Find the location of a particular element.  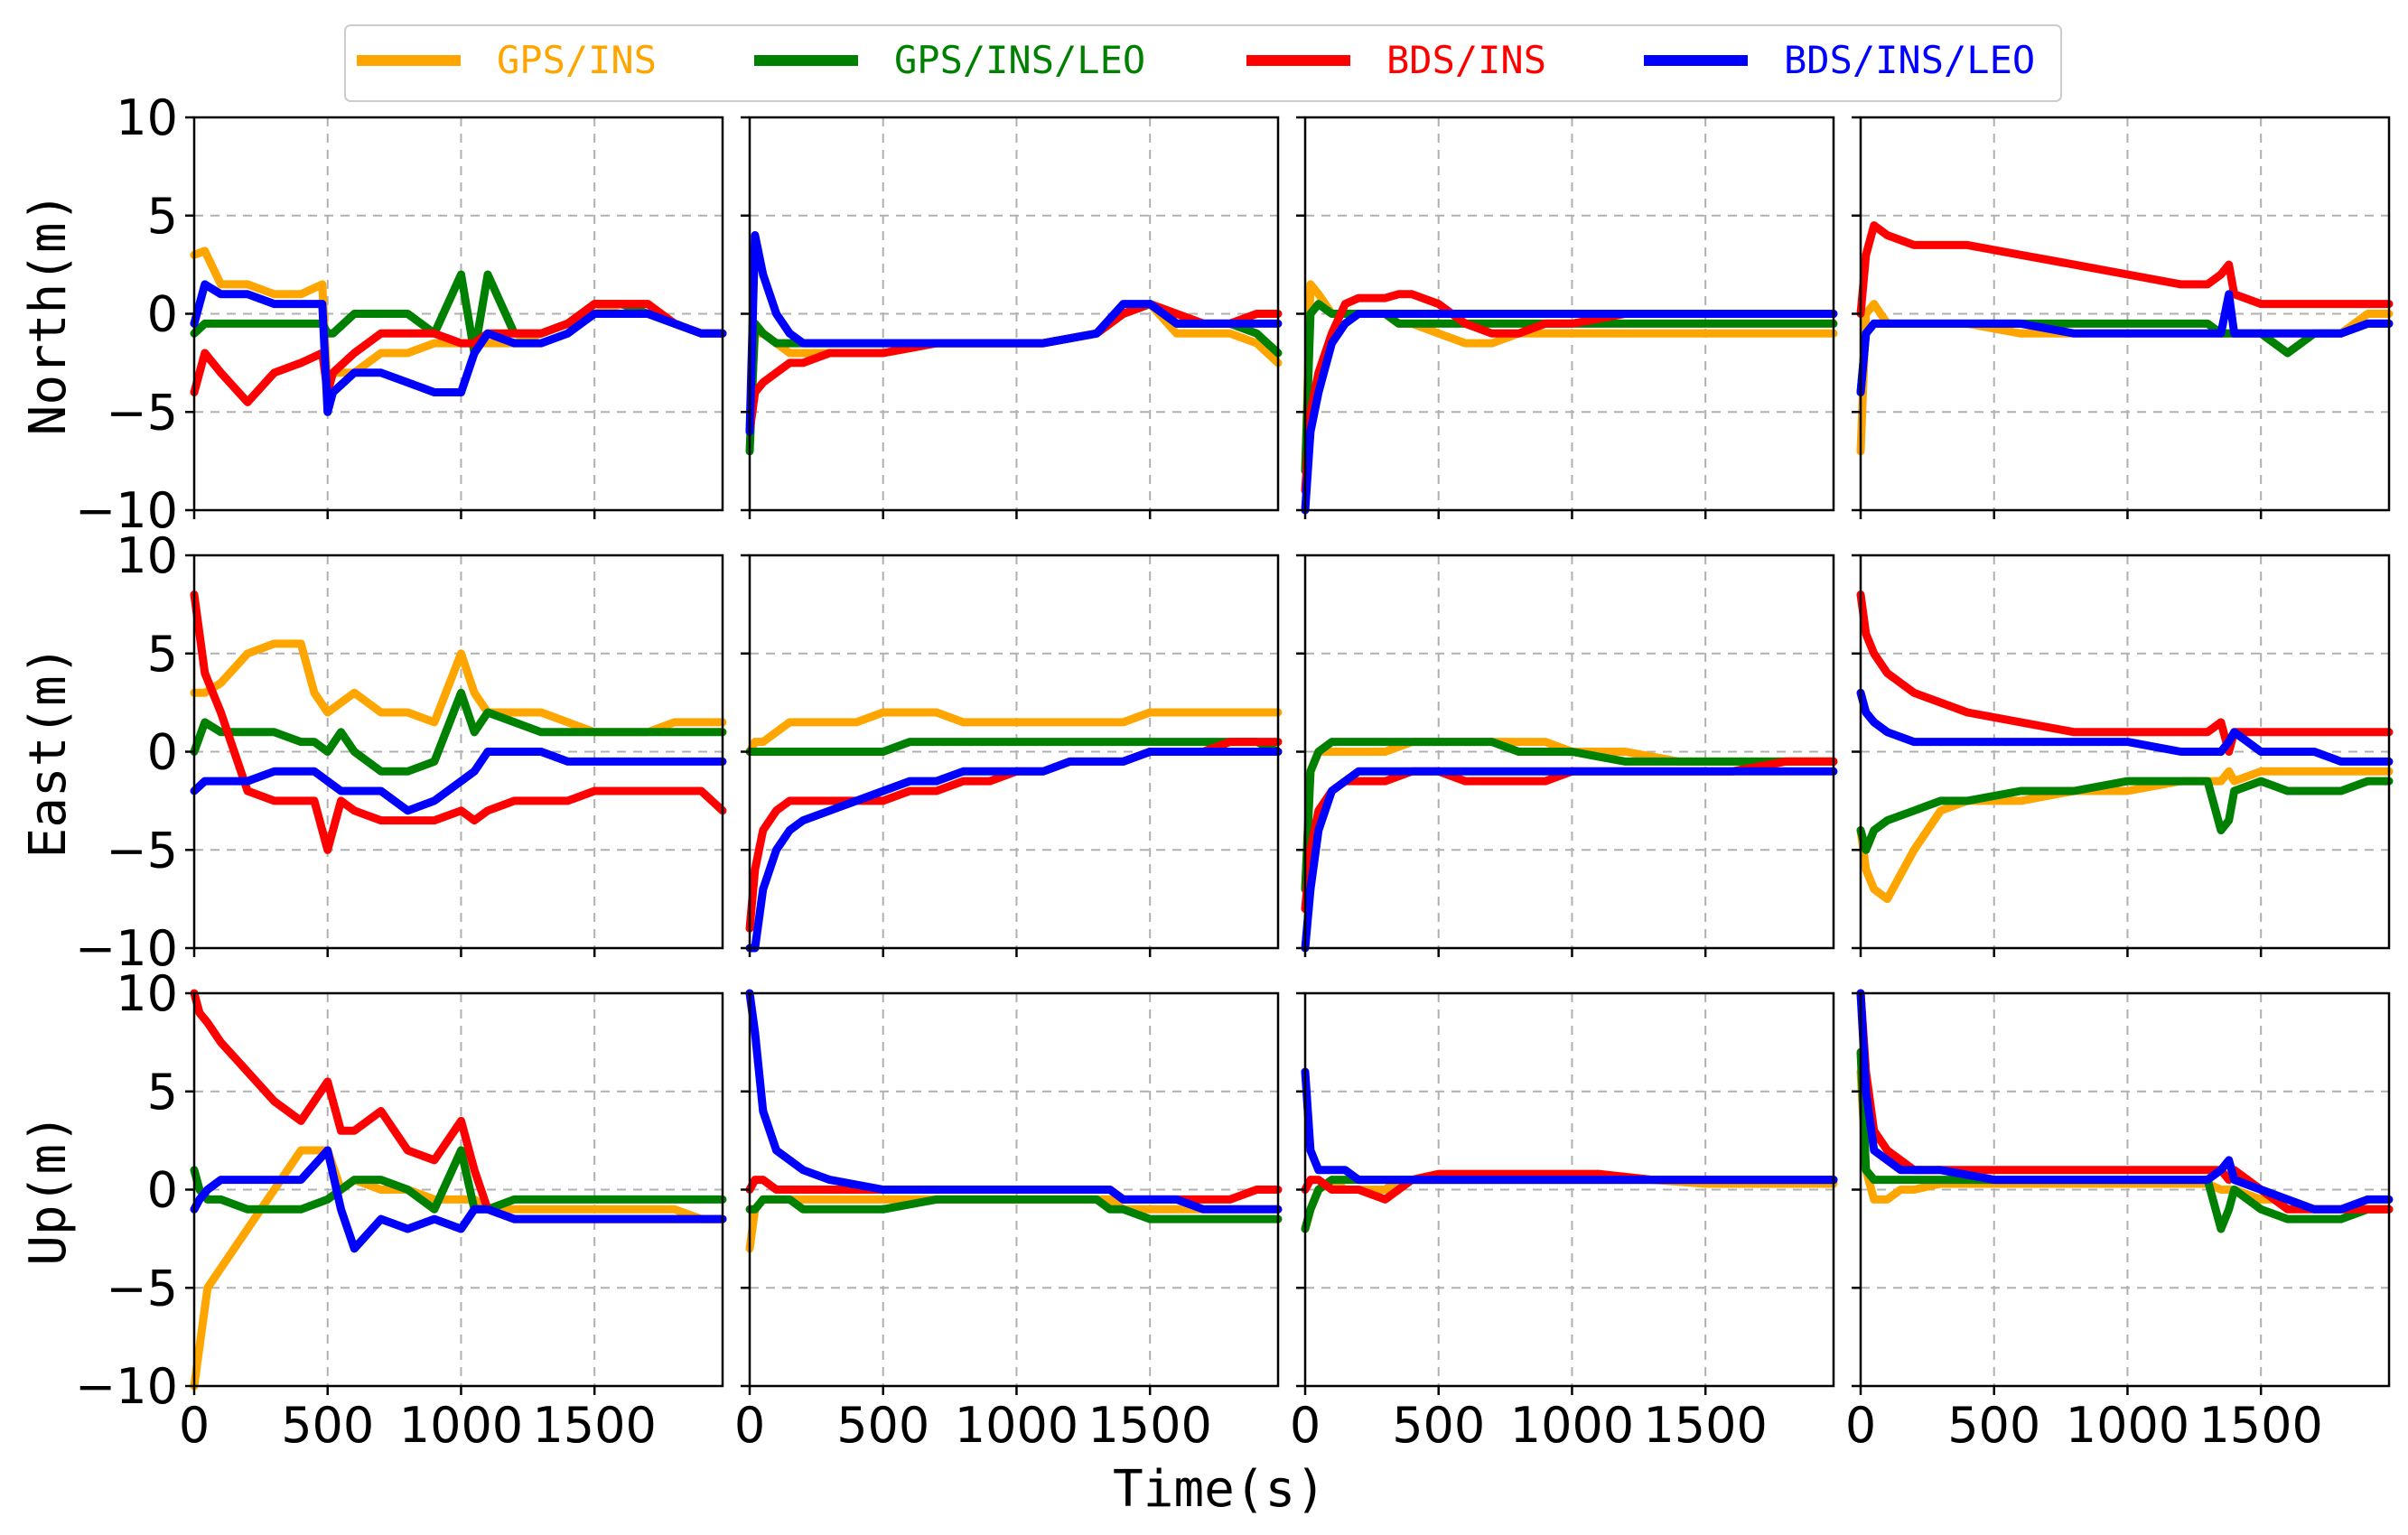

legend-frame is located at coordinates (1203, 63).